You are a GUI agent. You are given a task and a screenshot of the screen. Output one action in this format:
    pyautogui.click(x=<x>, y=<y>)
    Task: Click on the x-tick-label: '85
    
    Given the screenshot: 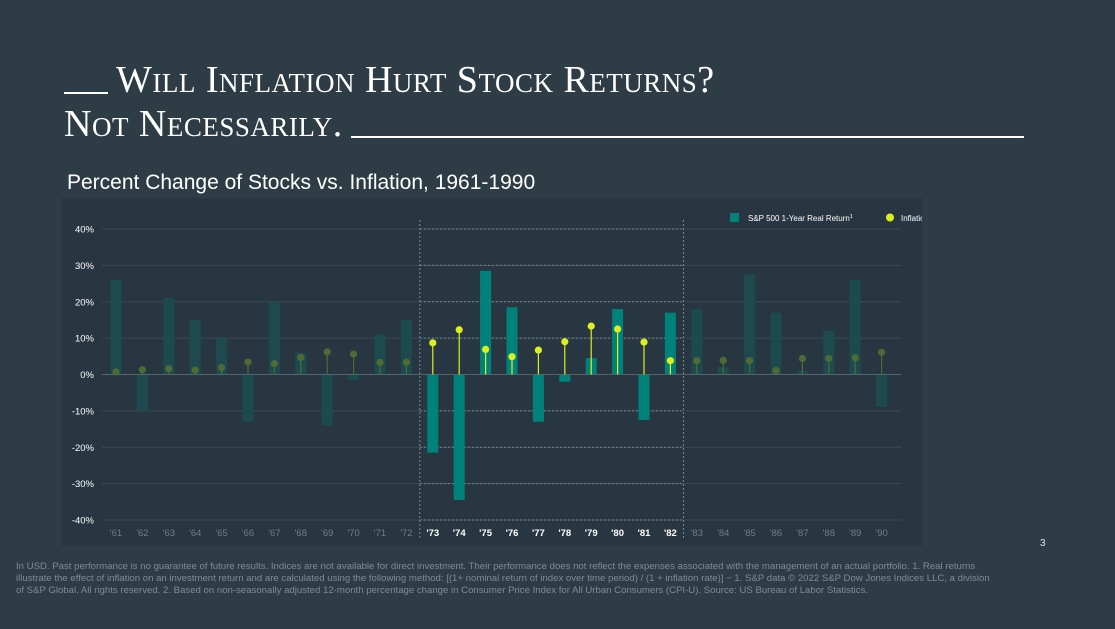 What is the action you would take?
    pyautogui.click(x=749, y=533)
    